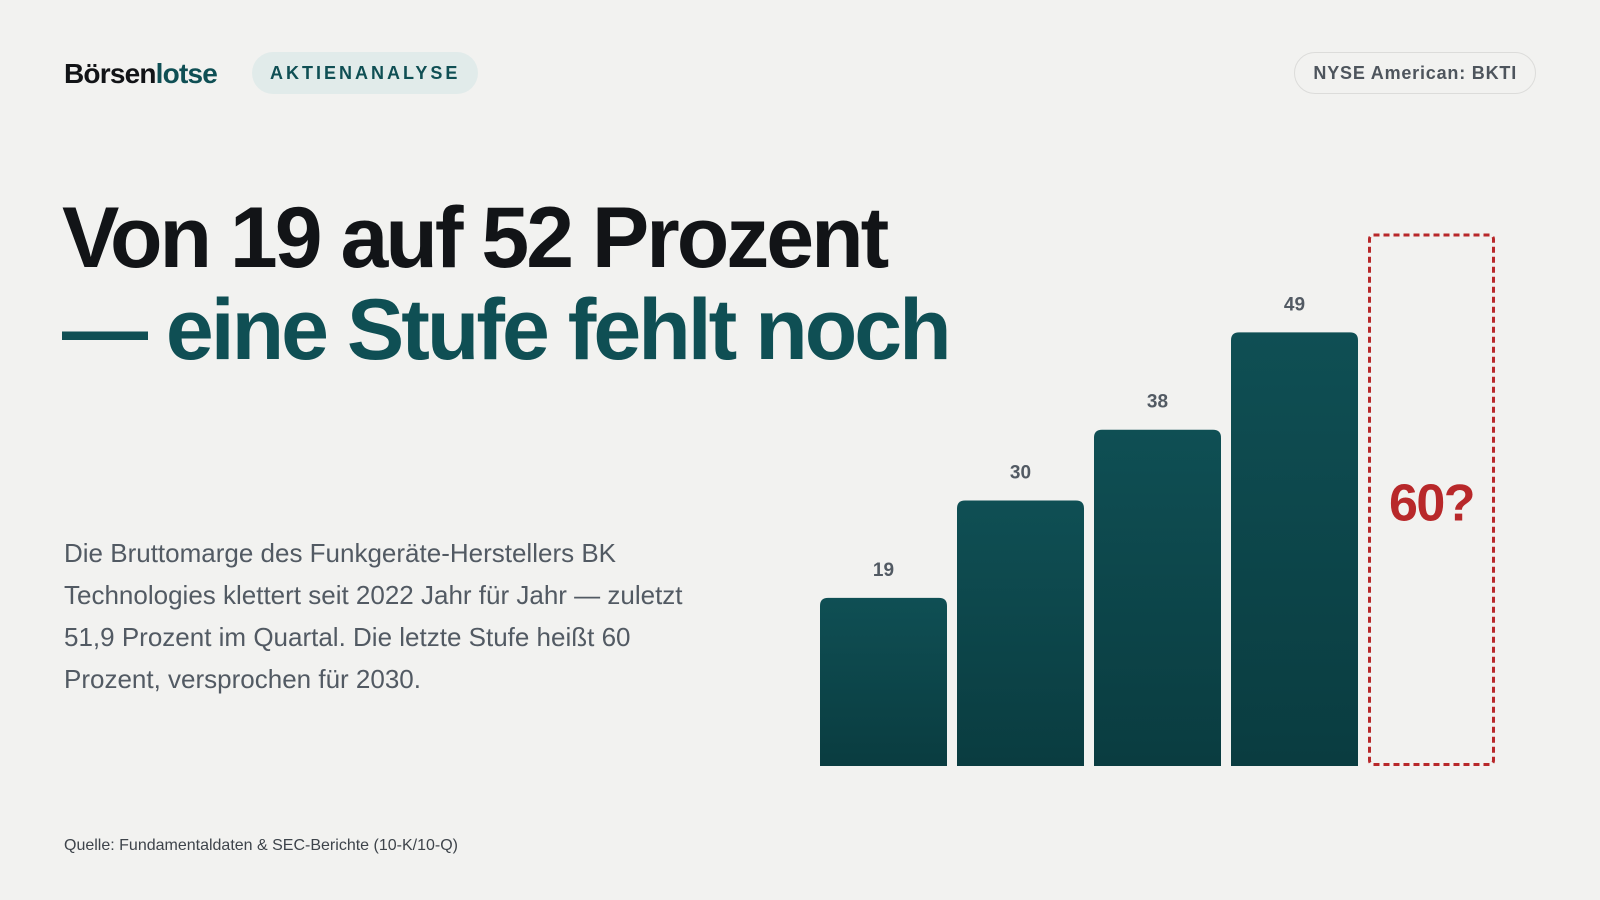 Image resolution: width=1600 pixels, height=900 pixels. Describe the element at coordinates (1415, 73) in the screenshot. I see `ticker-badge: NYSE American: BKTI` at that location.